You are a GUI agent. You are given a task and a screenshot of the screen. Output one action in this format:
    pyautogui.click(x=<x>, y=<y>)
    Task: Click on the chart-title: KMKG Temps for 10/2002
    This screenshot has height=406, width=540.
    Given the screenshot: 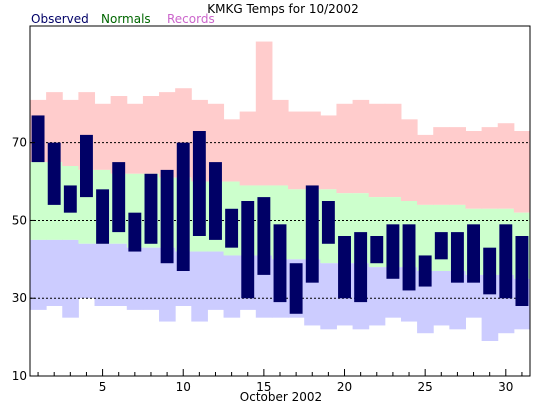 What is the action you would take?
    pyautogui.click(x=282, y=9)
    